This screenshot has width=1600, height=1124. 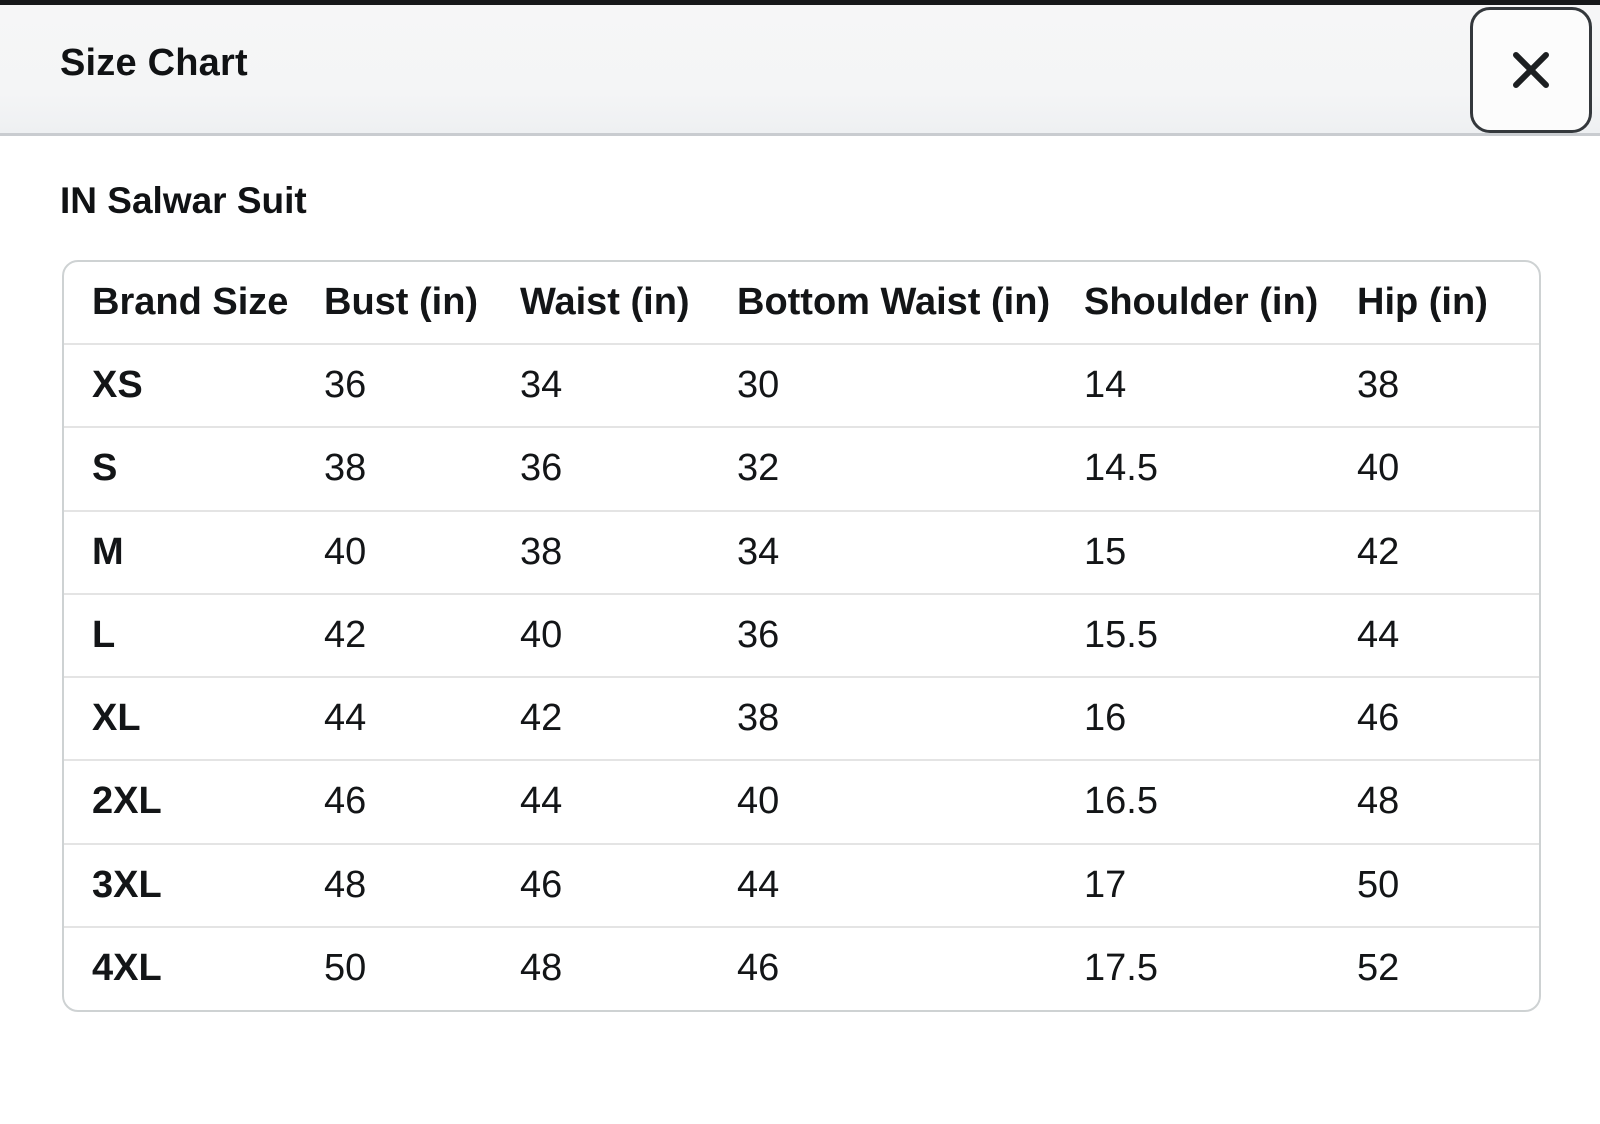 What do you see at coordinates (1105, 718) in the screenshot?
I see `cell-shoulder: 16` at bounding box center [1105, 718].